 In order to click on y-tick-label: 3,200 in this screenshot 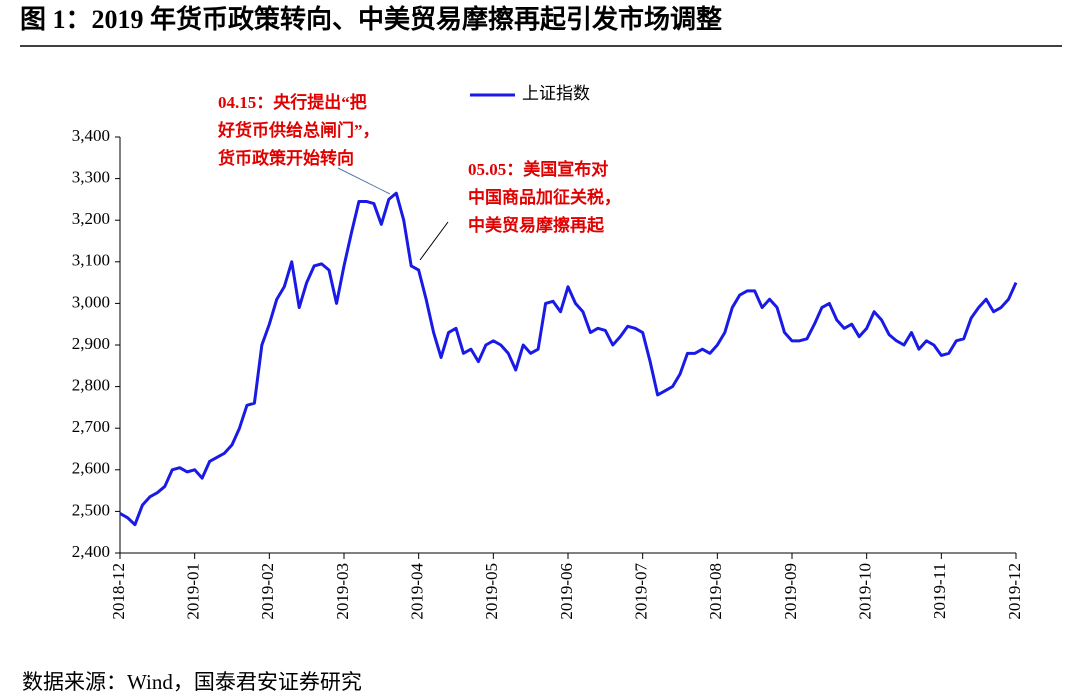, I will do `click(91, 218)`.